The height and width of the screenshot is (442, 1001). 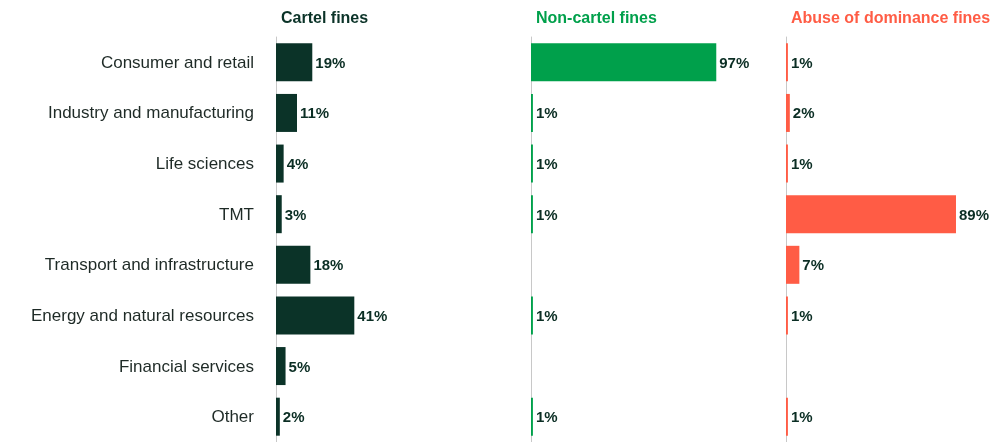 What do you see at coordinates (372, 315) in the screenshot?
I see `data-label: 41%` at bounding box center [372, 315].